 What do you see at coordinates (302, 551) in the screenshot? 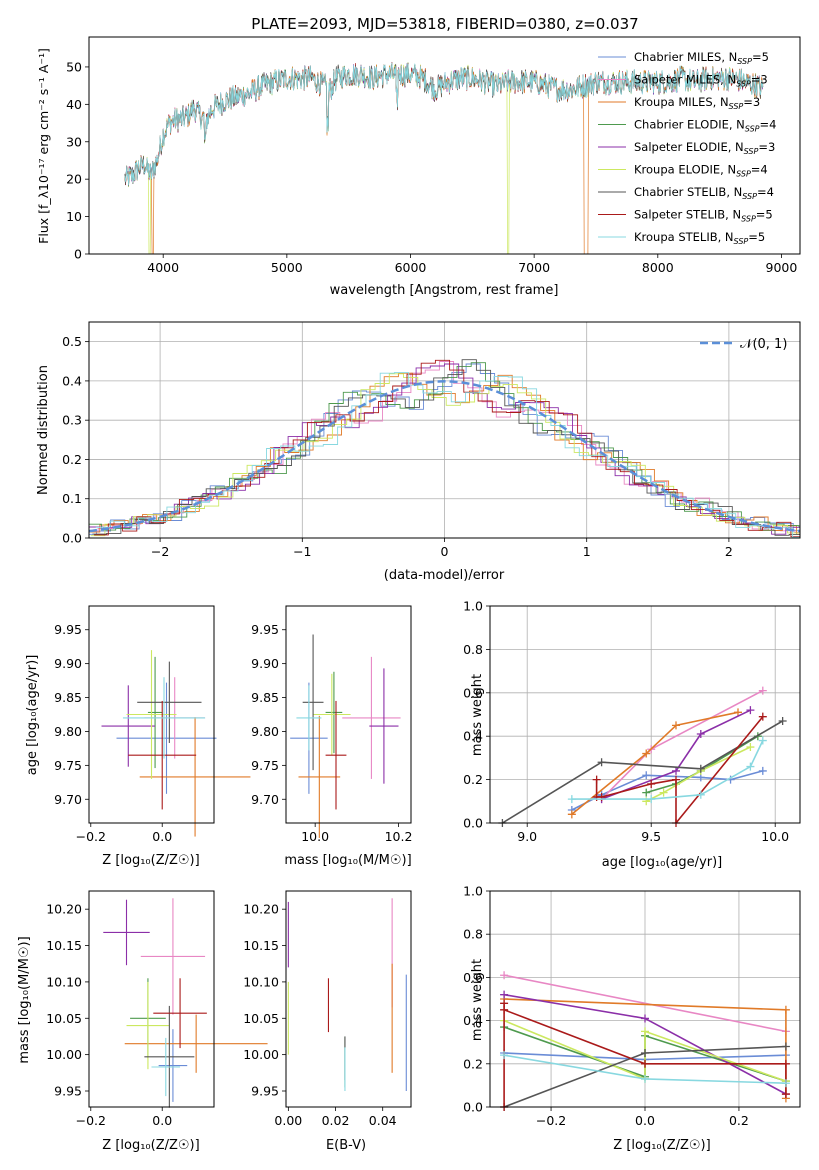
I see `x-tick-label: −1` at bounding box center [302, 551].